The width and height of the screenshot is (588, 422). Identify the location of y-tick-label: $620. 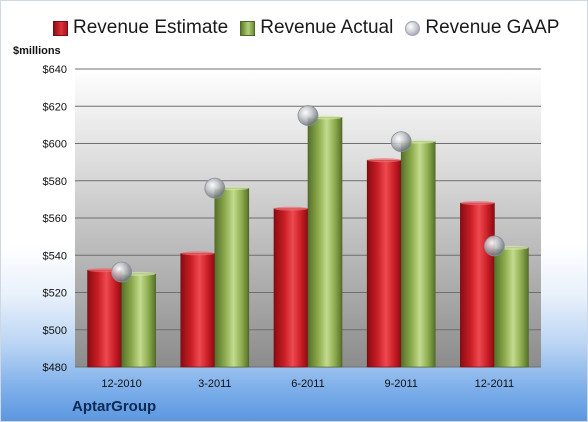
(55, 107).